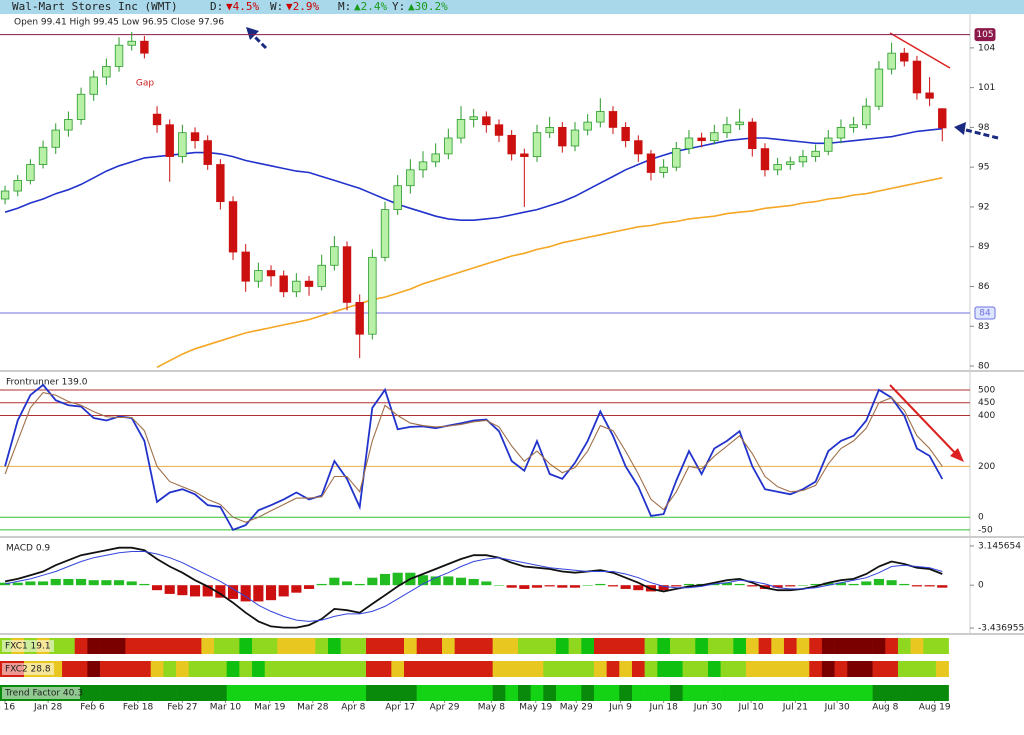 The image size is (1024, 735). What do you see at coordinates (985, 35) in the screenshot?
I see `marker-box` at bounding box center [985, 35].